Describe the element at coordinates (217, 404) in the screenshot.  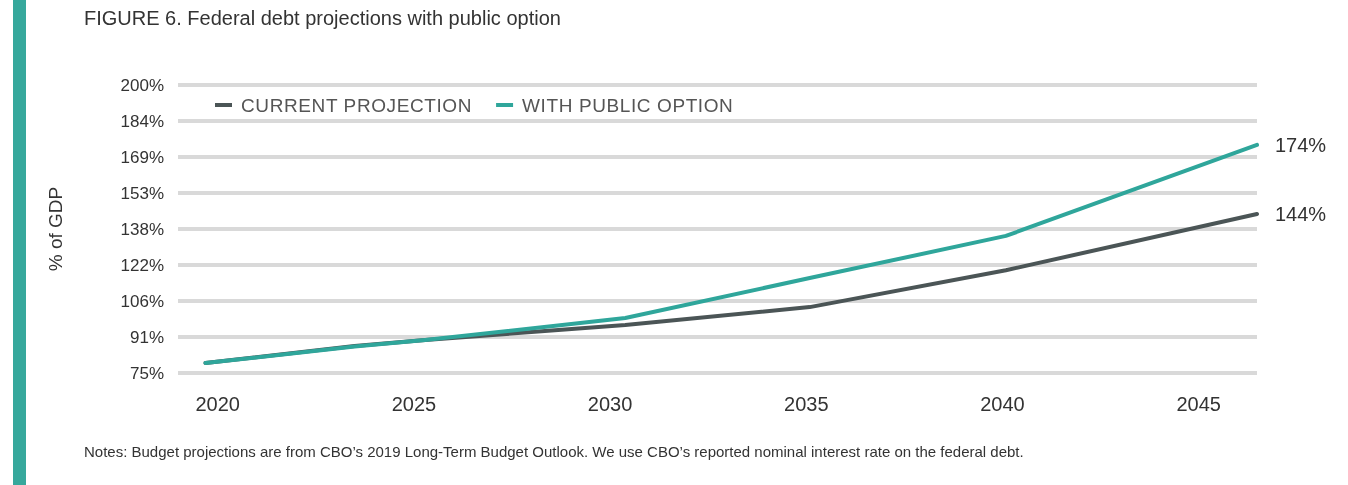
I see `x-tick-label: 2020` at that location.